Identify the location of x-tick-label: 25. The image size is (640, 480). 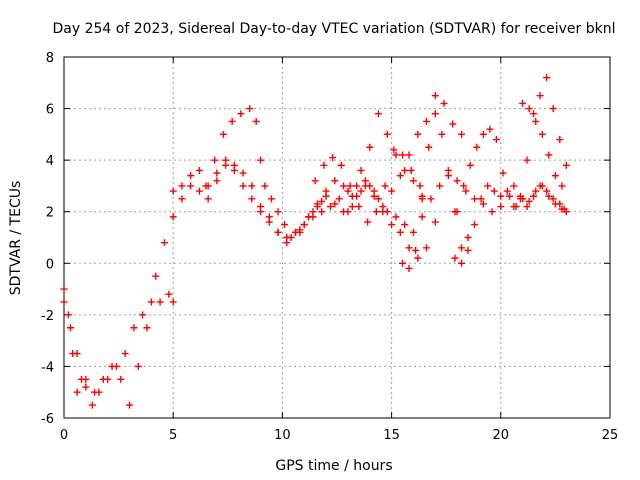
(610, 435).